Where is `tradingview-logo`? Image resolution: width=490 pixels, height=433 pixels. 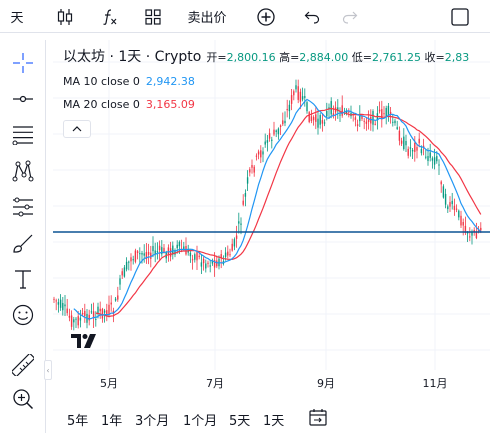
tradingview-logo is located at coordinates (84, 341).